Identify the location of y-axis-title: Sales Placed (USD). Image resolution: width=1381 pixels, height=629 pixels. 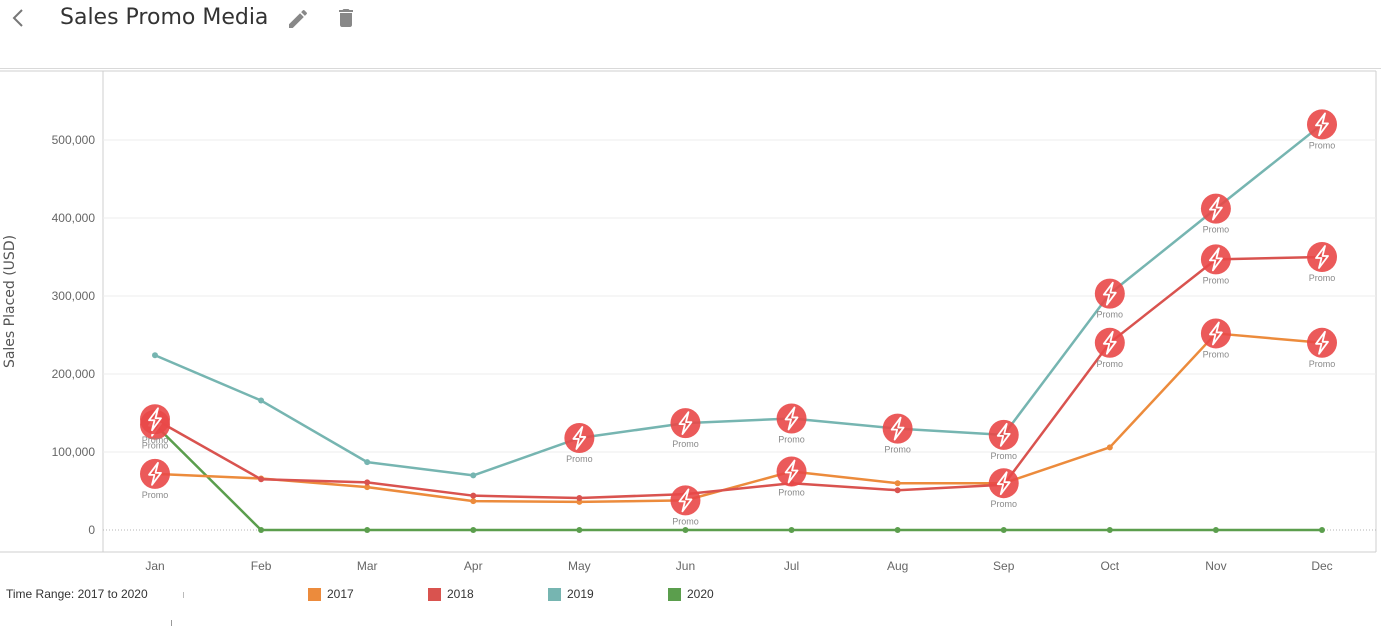
(10, 301).